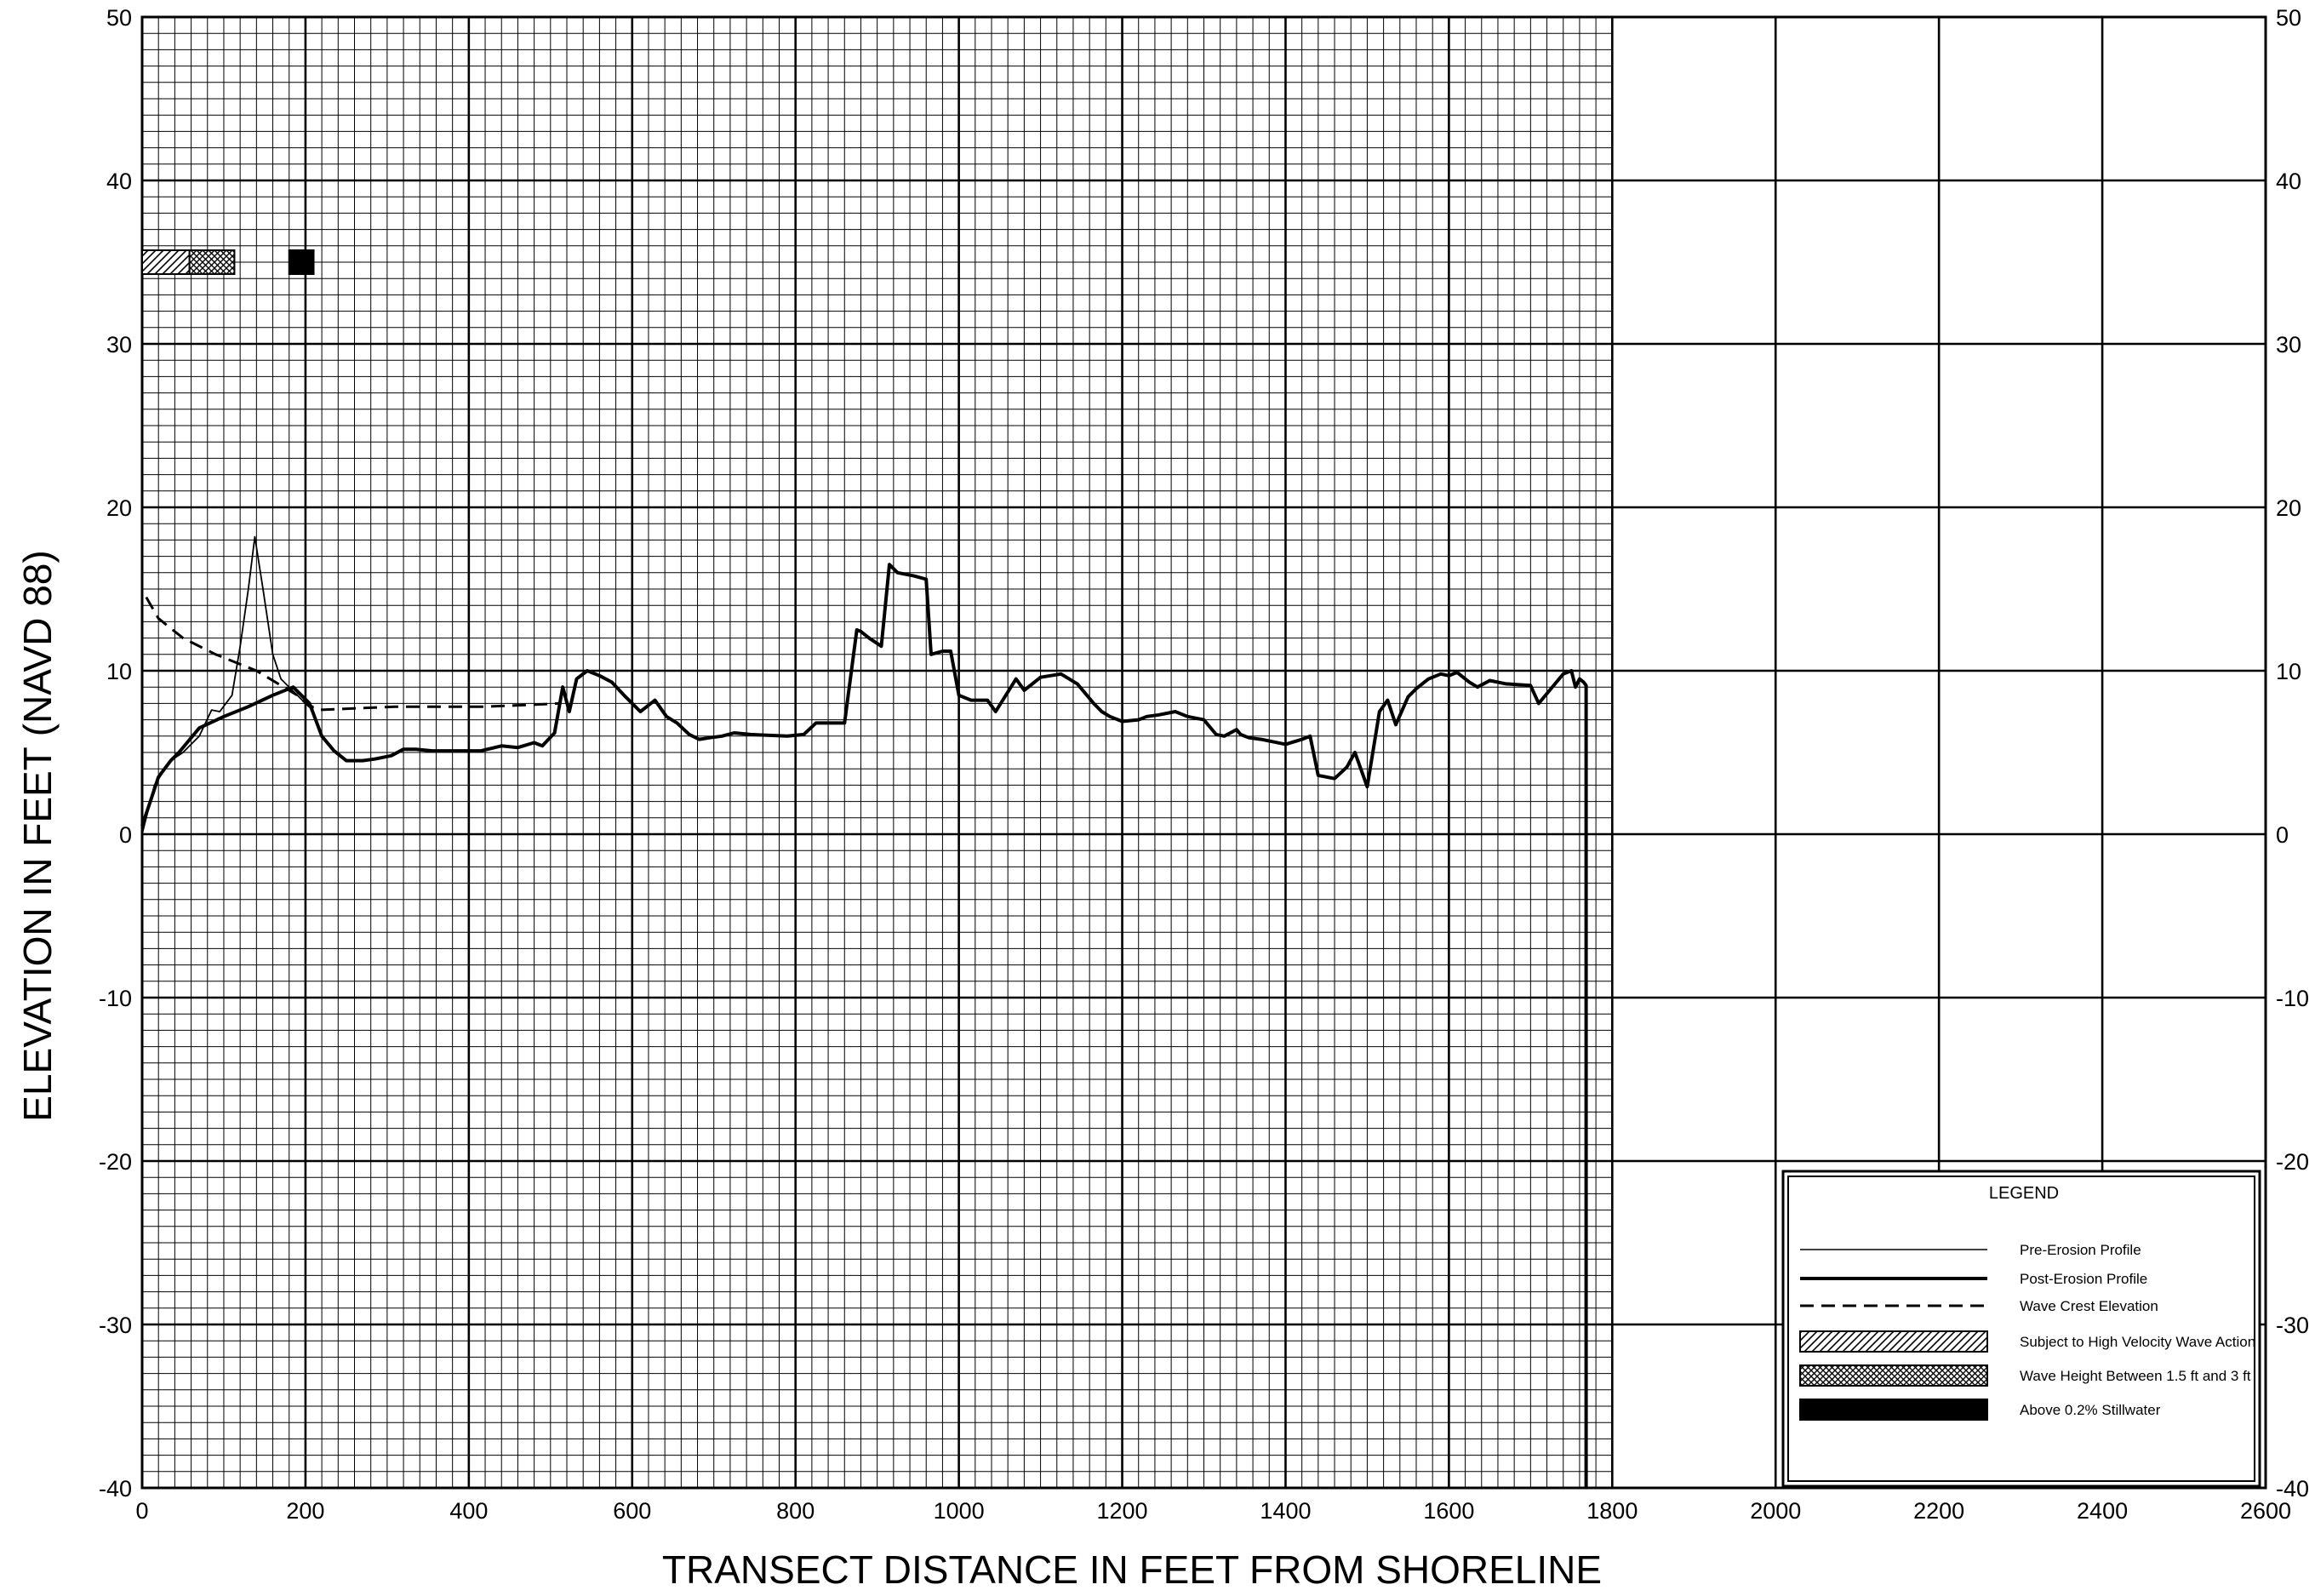  Describe the element at coordinates (2135, 1376) in the screenshot. I see `legend-label: Wave Height Between 1.5 ft and 3 ft` at that location.